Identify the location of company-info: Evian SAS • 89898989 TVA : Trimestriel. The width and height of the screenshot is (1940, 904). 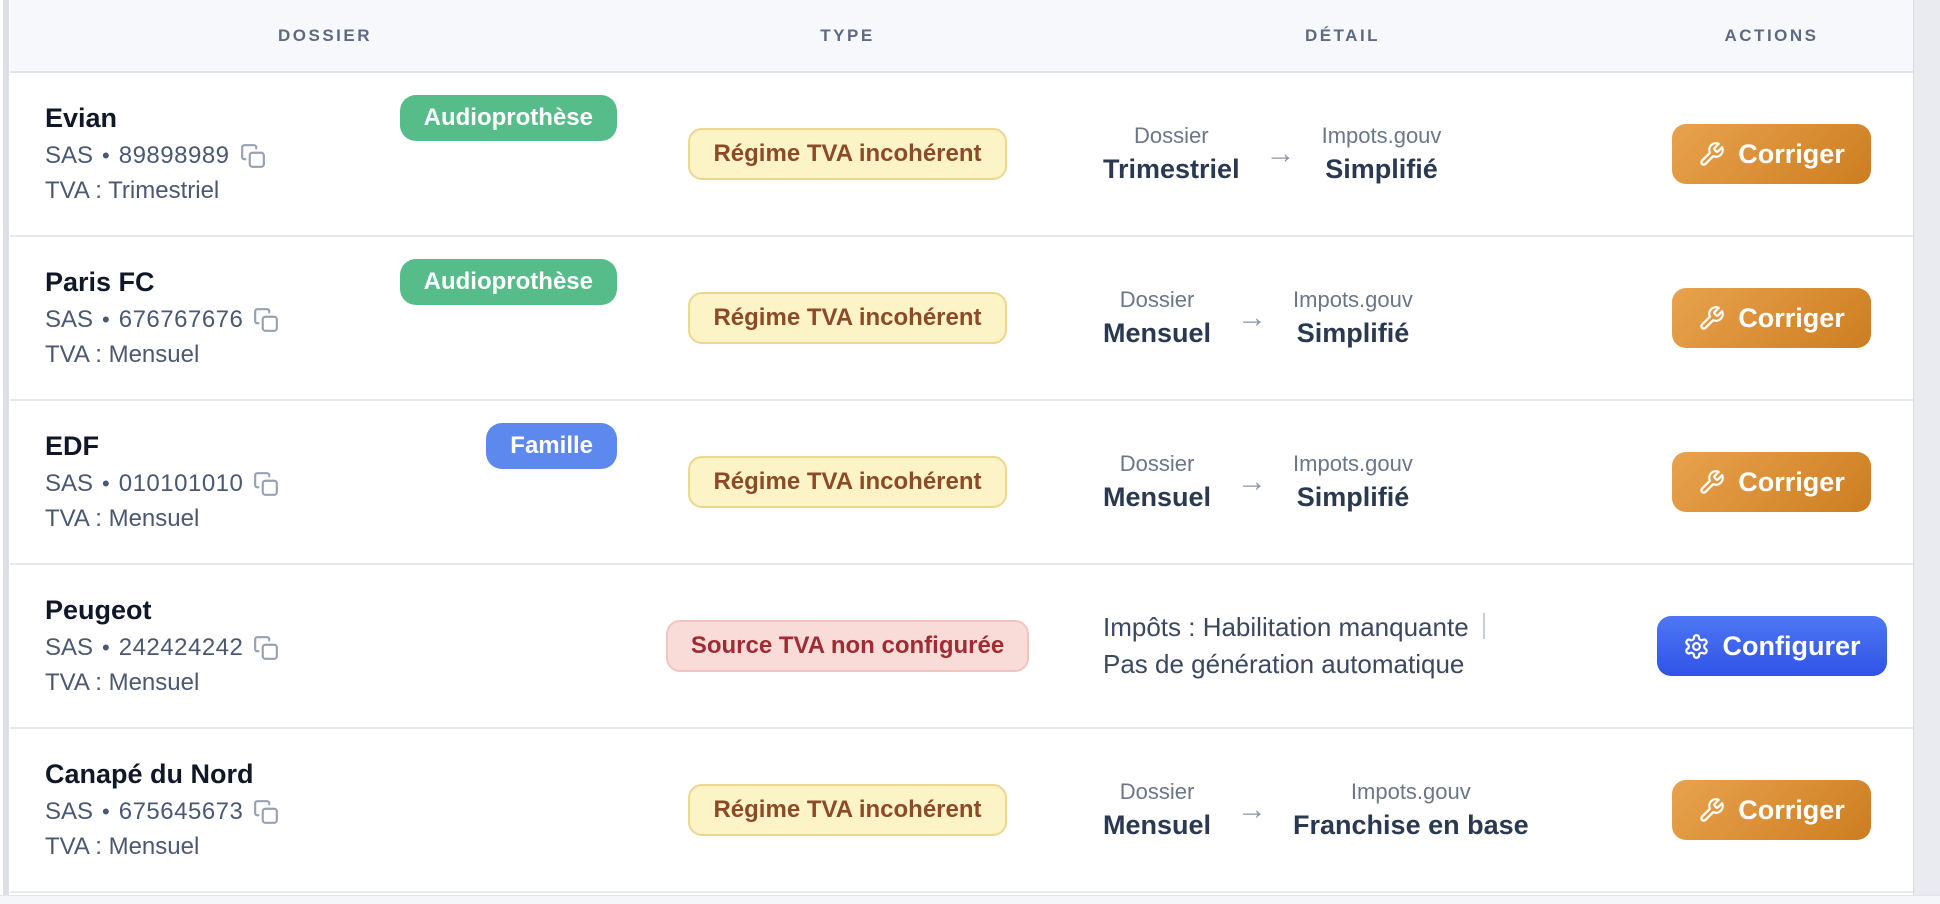
(155, 154).